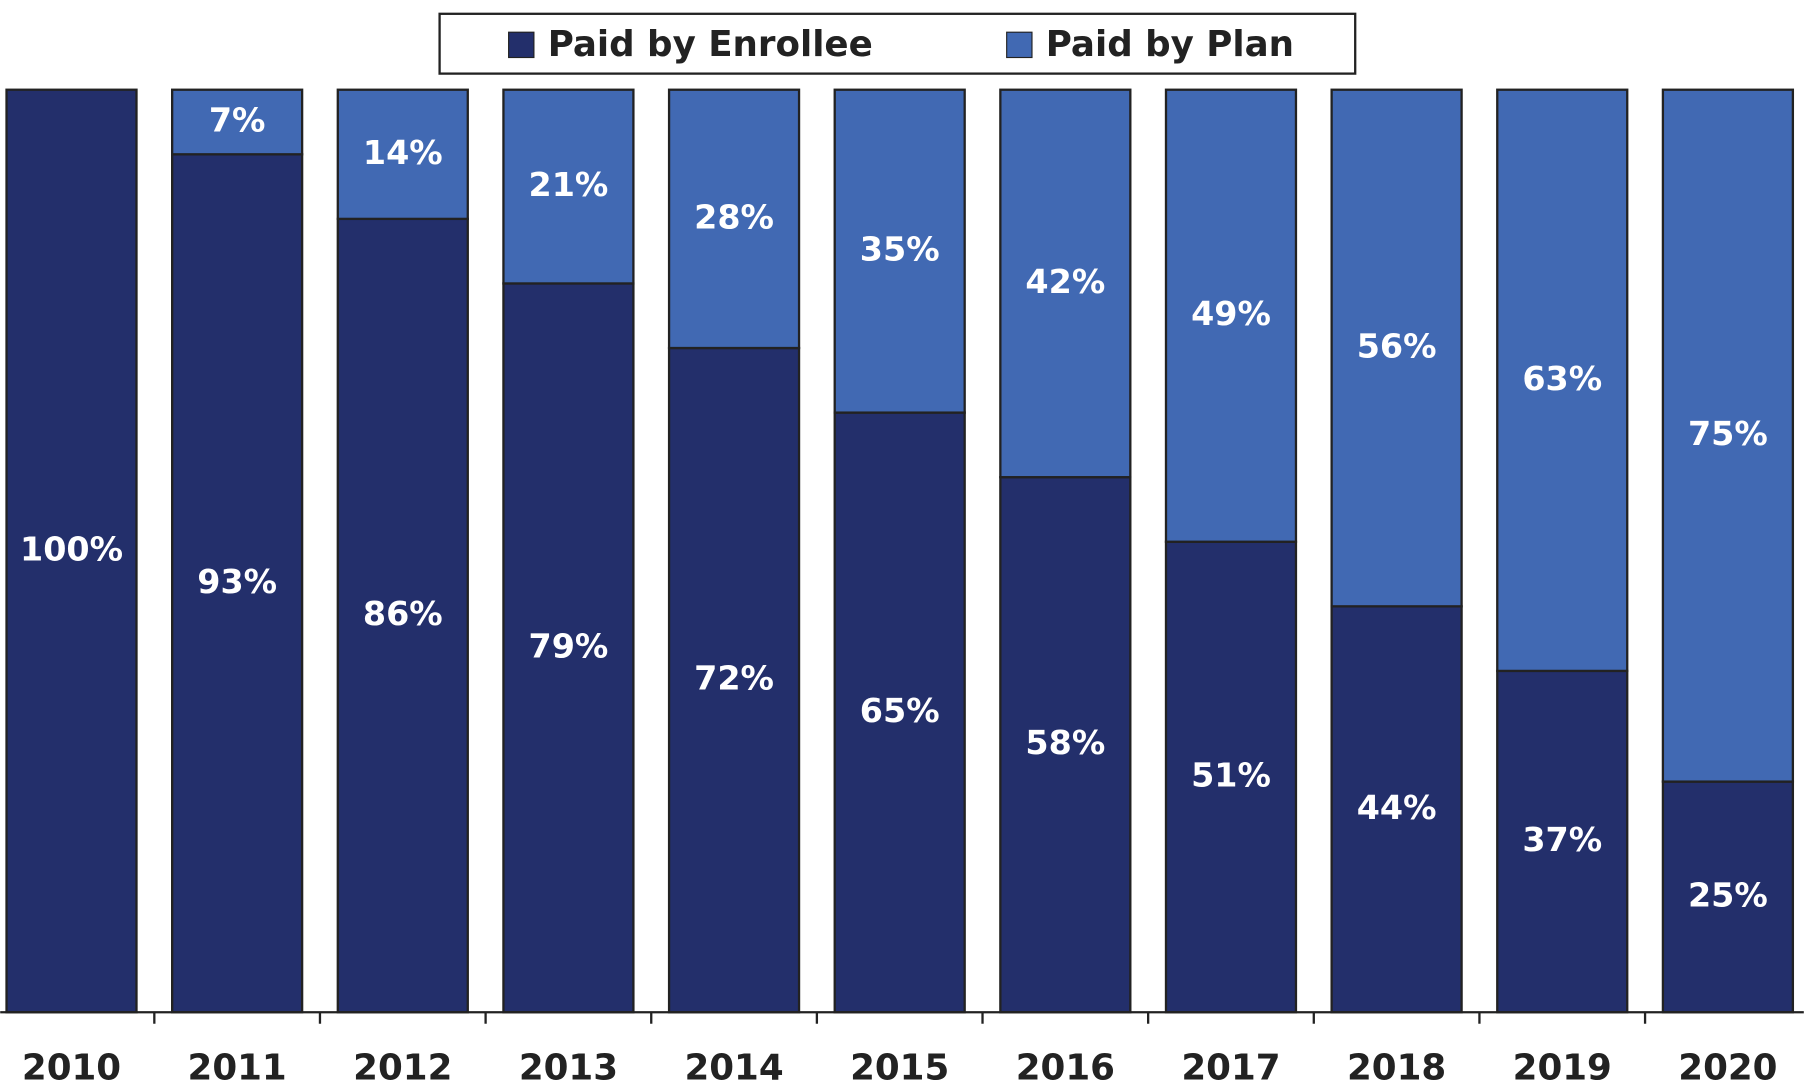 Image resolution: width=1804 pixels, height=1087 pixels. Describe the element at coordinates (237, 1067) in the screenshot. I see `x-tick-label: 2011` at that location.